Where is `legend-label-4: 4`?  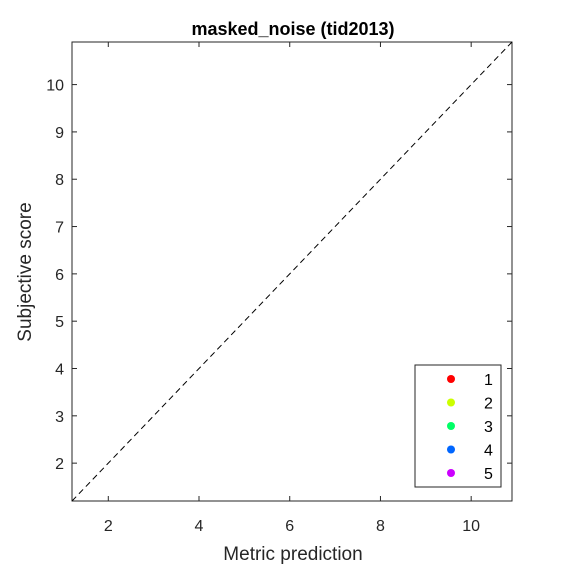 legend-label-4: 4 is located at coordinates (488, 451).